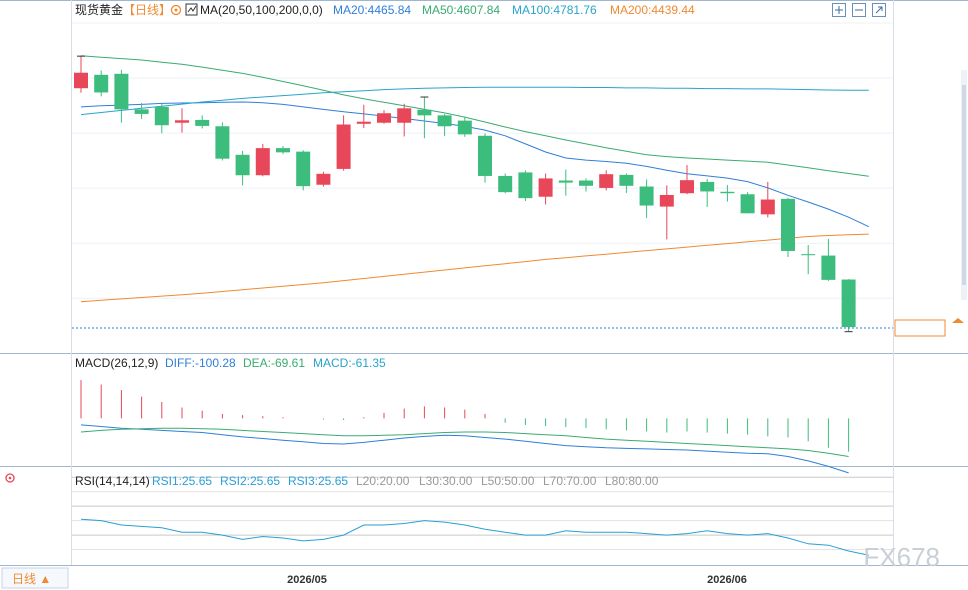 The image size is (968, 590). What do you see at coordinates (839, 10) in the screenshot?
I see `zoom-in-icon` at bounding box center [839, 10].